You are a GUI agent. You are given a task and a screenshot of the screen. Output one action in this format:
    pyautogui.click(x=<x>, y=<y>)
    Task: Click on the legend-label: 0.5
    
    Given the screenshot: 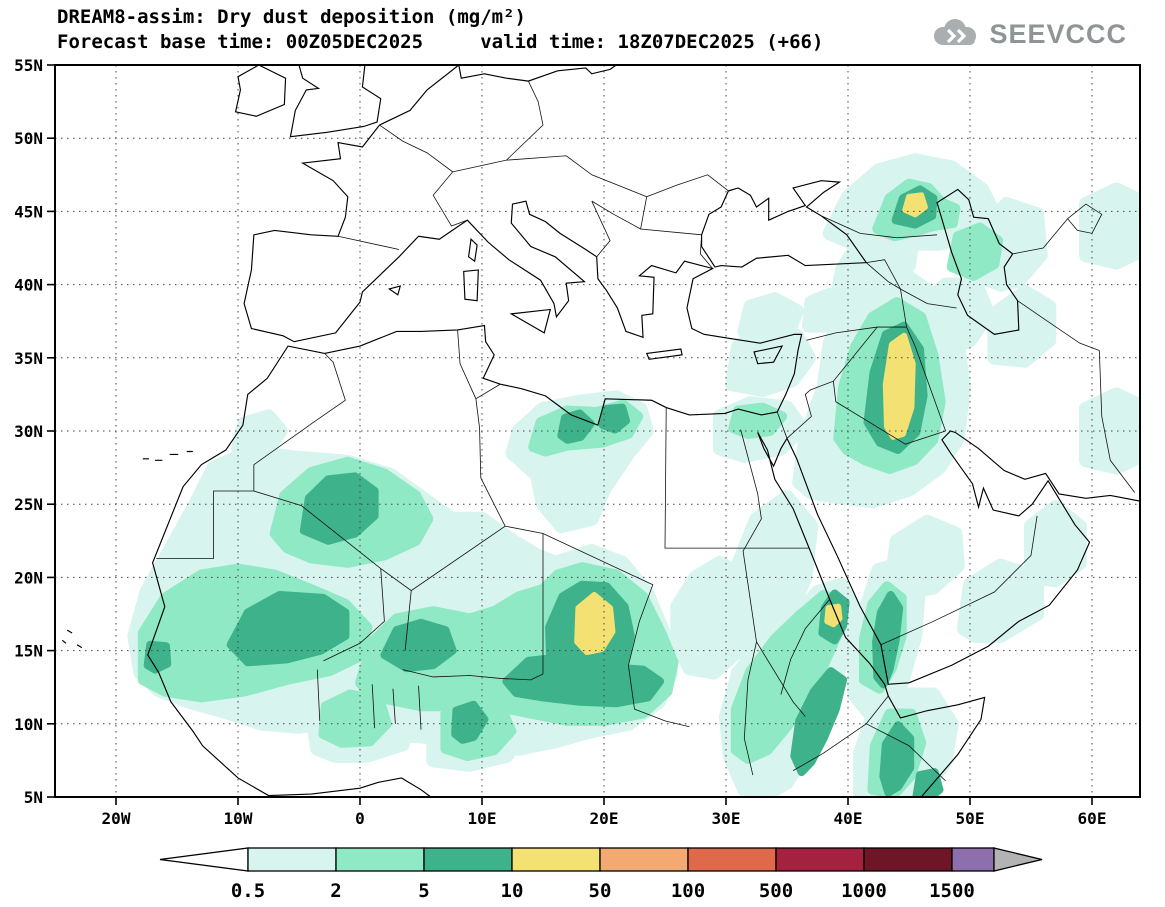 What is the action you would take?
    pyautogui.click(x=248, y=891)
    